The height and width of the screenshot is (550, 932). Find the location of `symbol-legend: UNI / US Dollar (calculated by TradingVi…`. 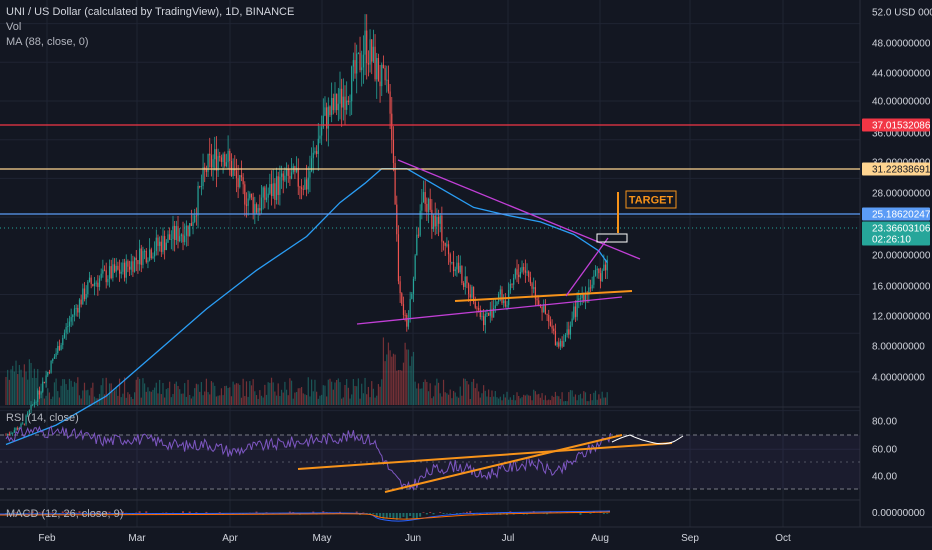

symbol-legend: UNI / US Dollar (calculated by TradingVi… is located at coordinates (150, 12).